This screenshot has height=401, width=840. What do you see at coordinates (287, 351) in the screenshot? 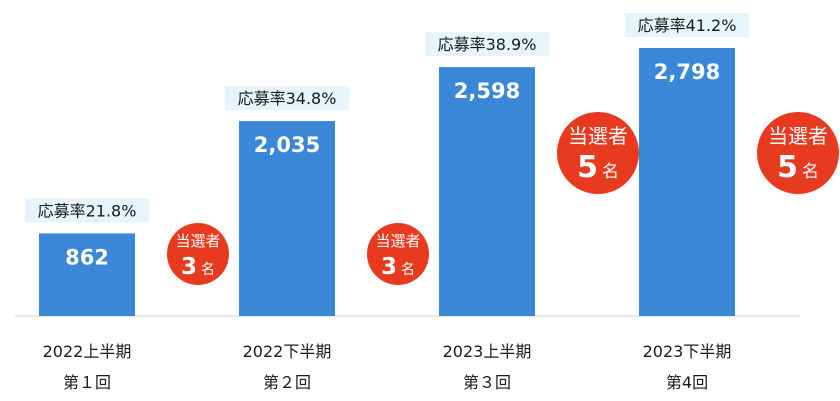
I see `category-label-period: 2022下半期` at bounding box center [287, 351].